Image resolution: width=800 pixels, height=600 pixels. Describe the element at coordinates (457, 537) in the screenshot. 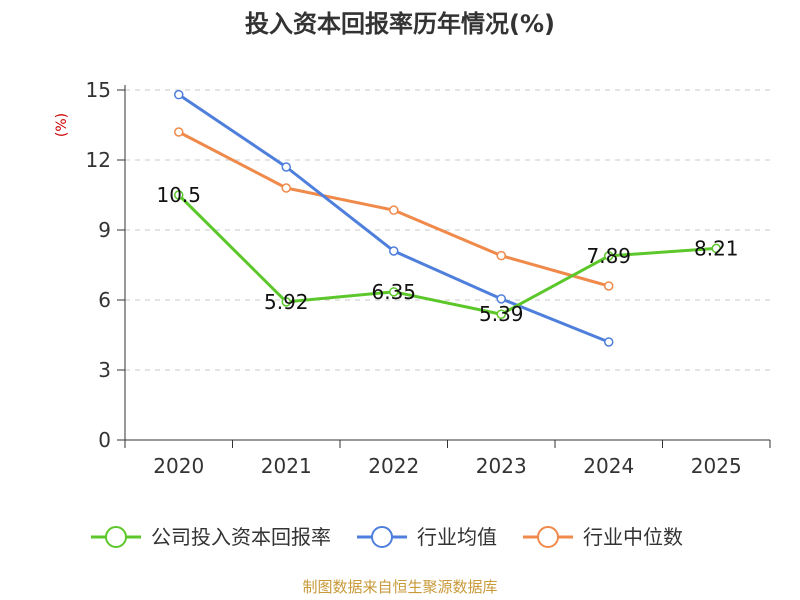

I see `legend-label: 行业均值` at that location.